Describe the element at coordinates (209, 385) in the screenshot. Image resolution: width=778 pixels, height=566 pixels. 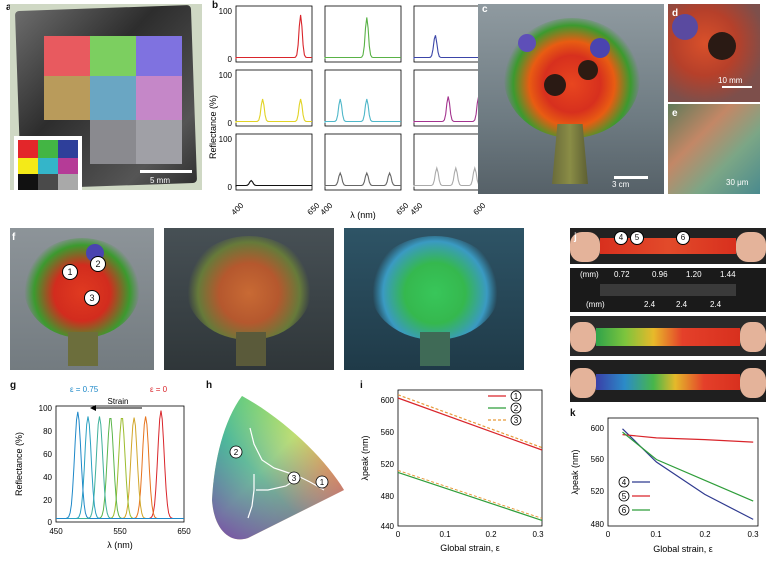
I see `panel-label-h: h` at that location.